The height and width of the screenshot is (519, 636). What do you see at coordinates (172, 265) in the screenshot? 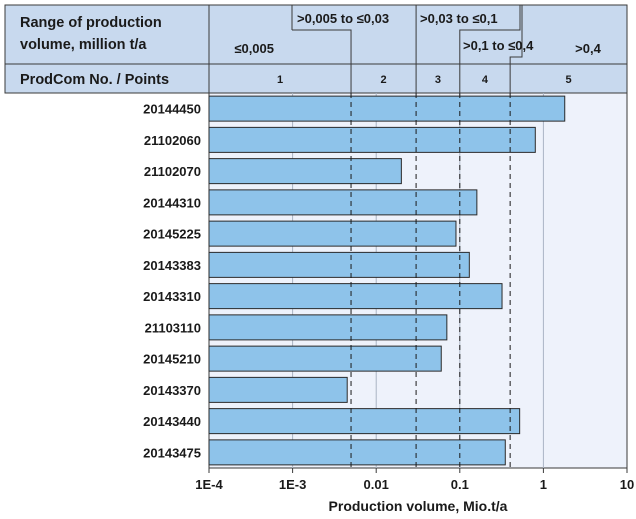
I see `category-label: 20143383` at bounding box center [172, 265].